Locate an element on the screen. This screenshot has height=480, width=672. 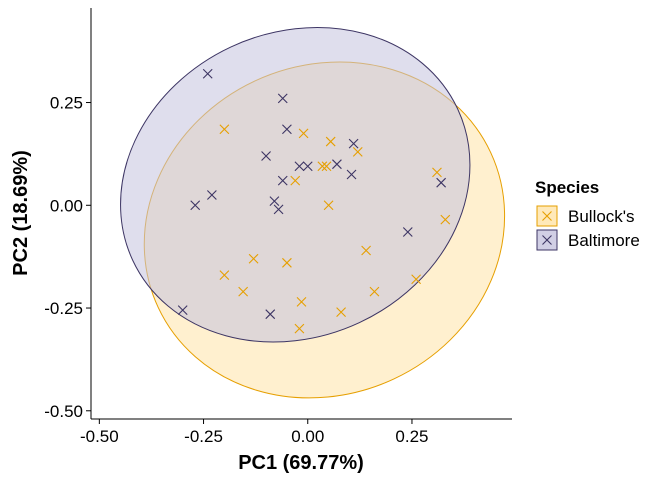
y-axis-ticks: -0.50 -0.25 0.00 0.25 is located at coordinates (67, 257).